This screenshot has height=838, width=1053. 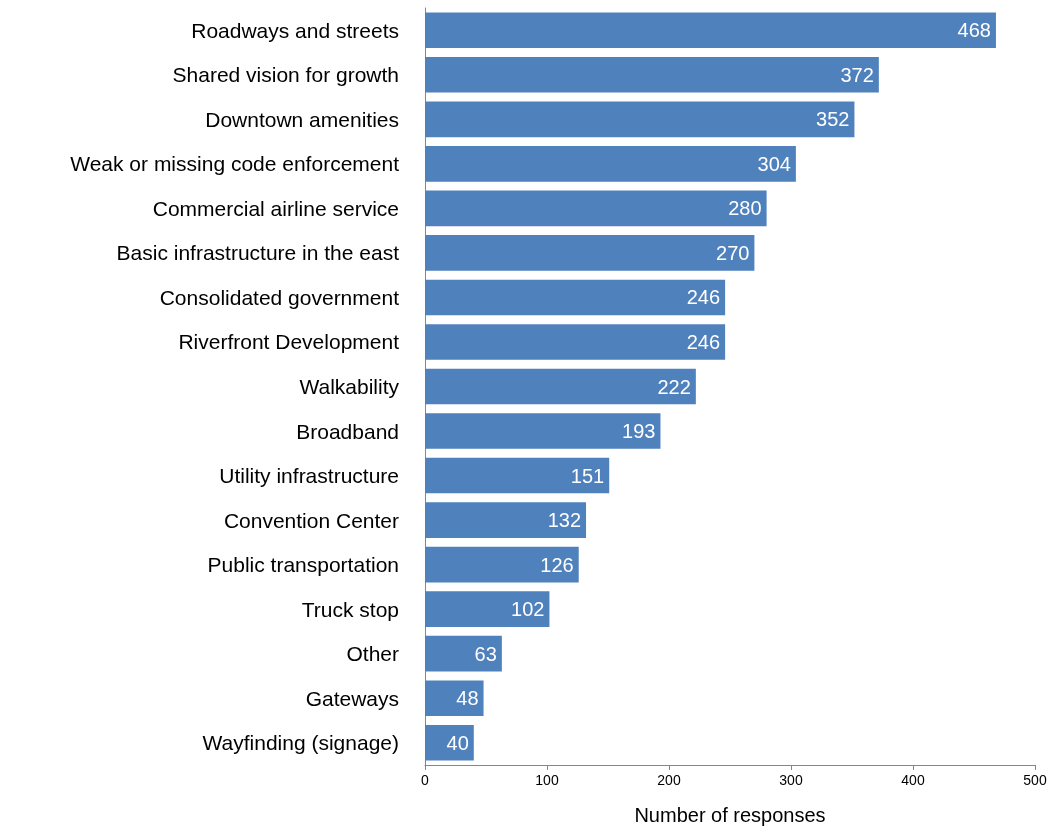 What do you see at coordinates (974, 30) in the screenshot?
I see `data-label: 468` at bounding box center [974, 30].